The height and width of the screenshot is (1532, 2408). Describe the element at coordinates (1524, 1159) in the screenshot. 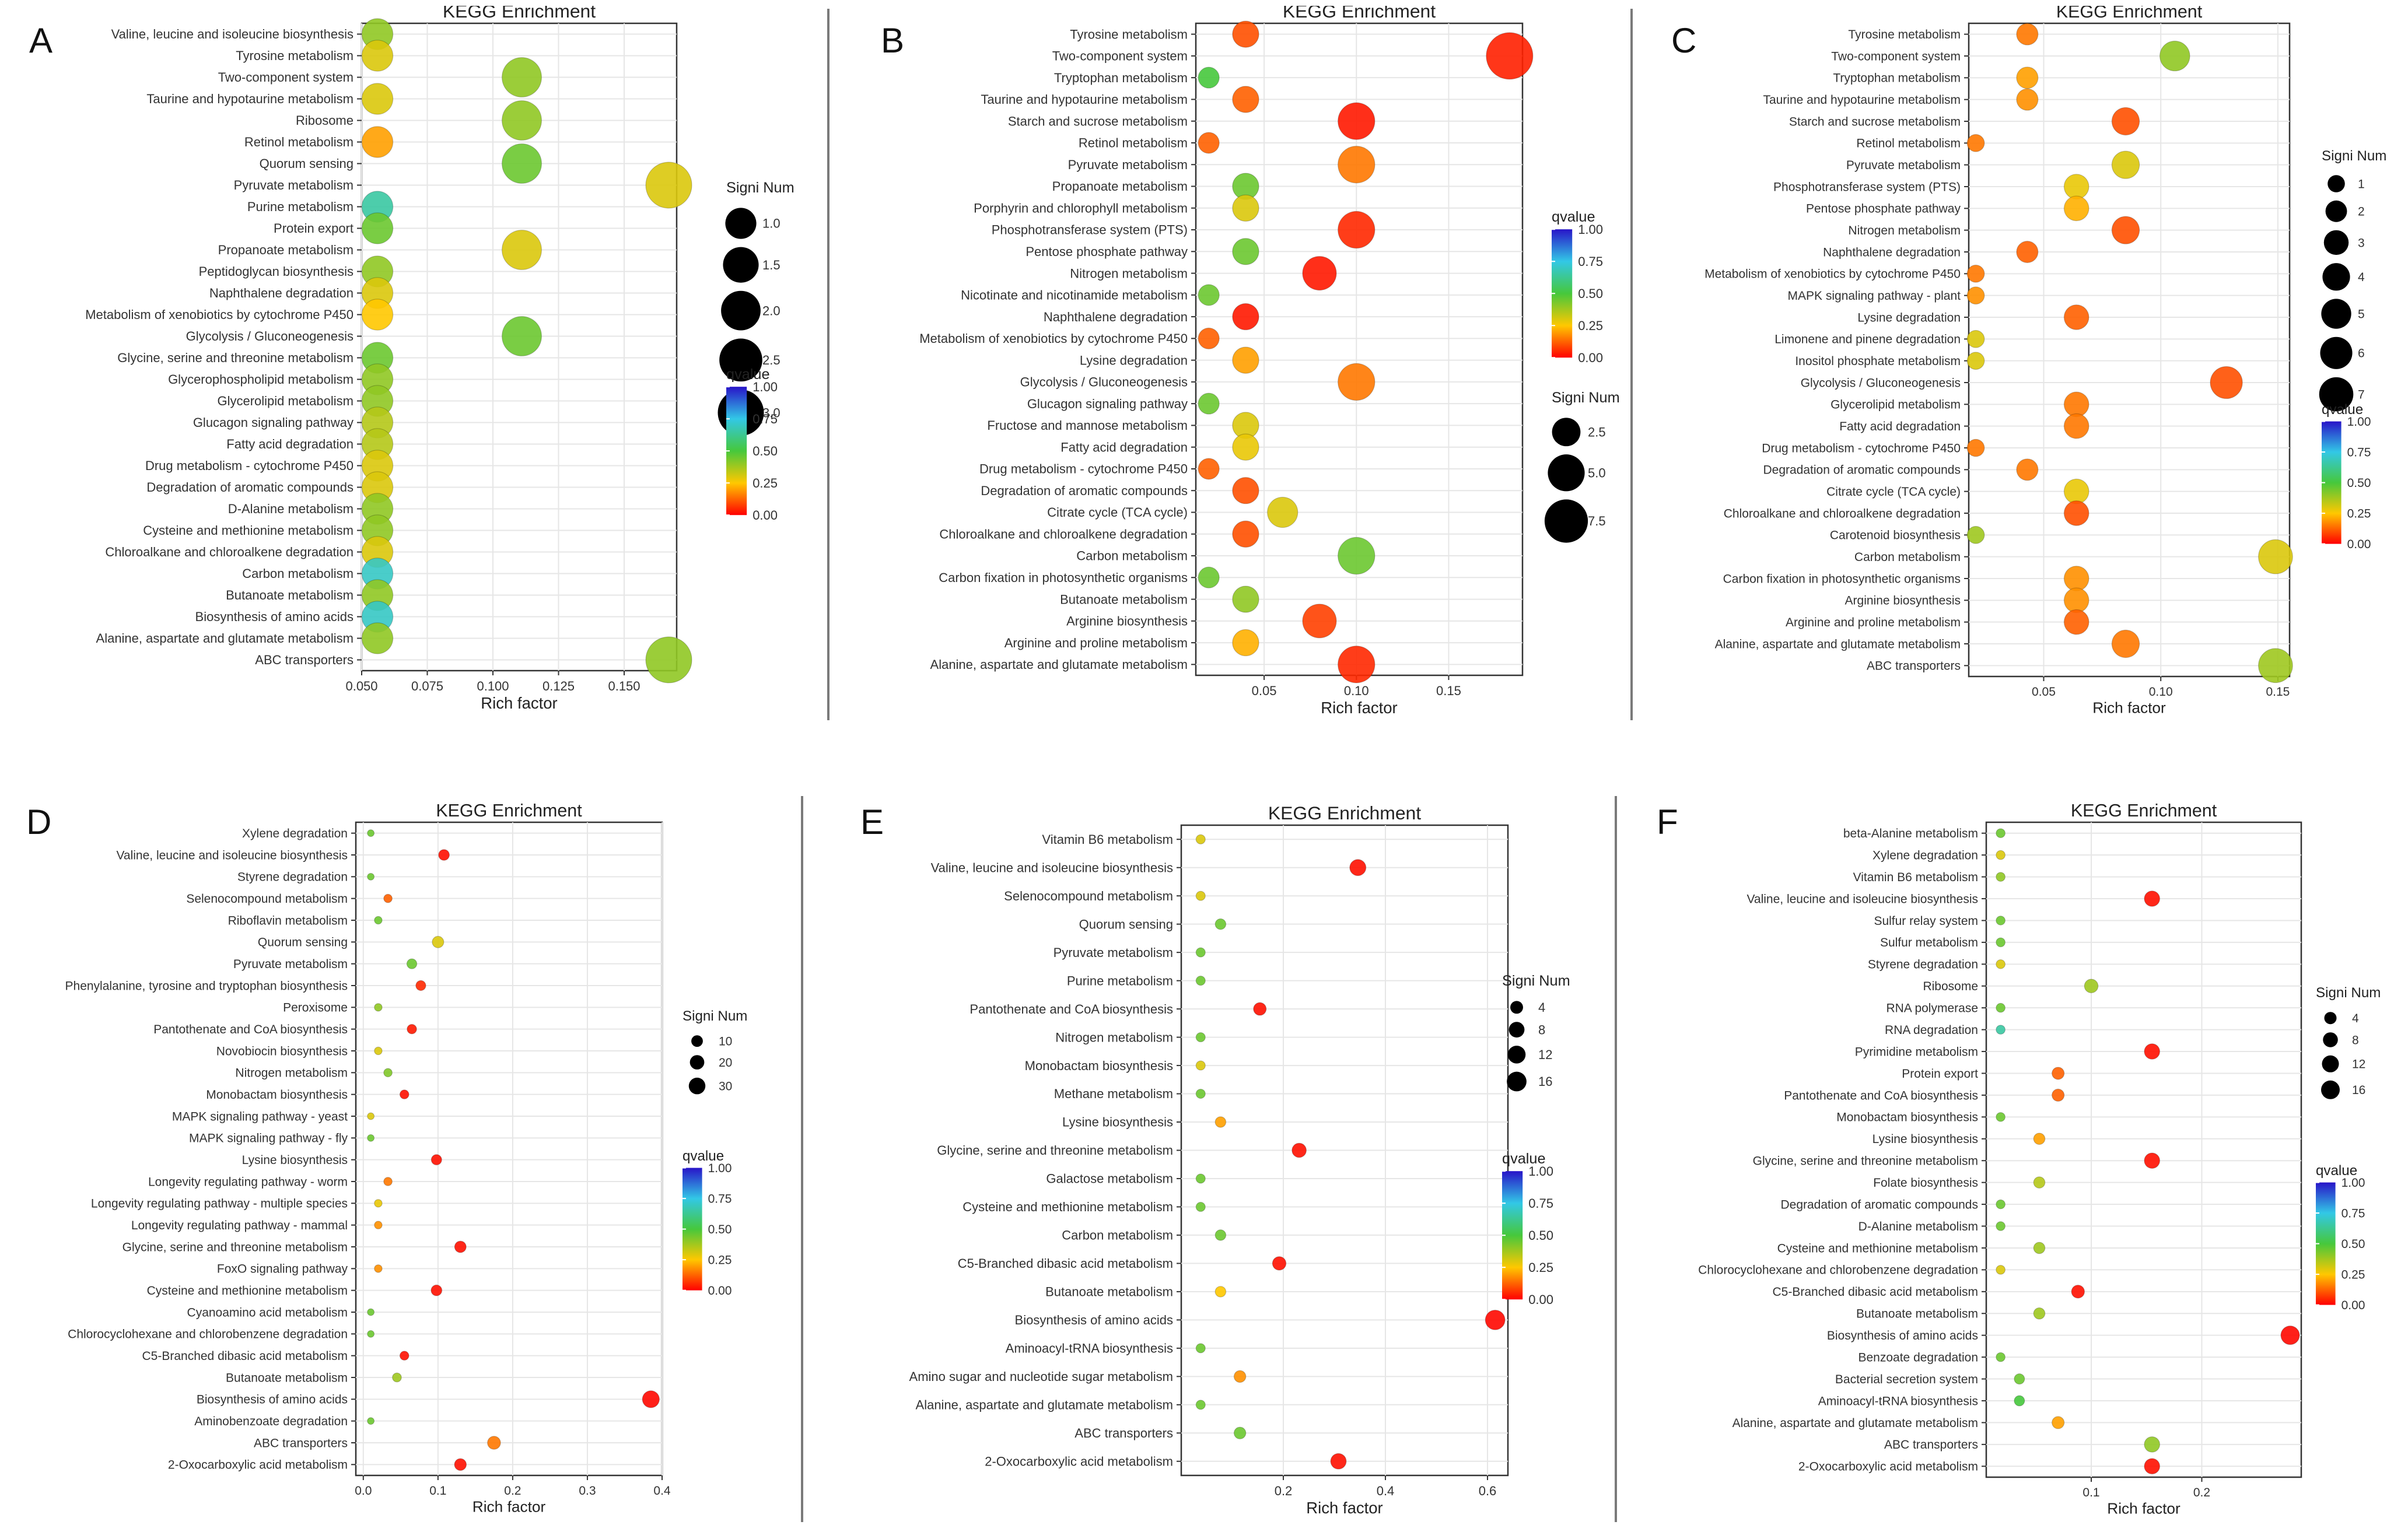

I see `color-legend-title: qvalue` at that location.